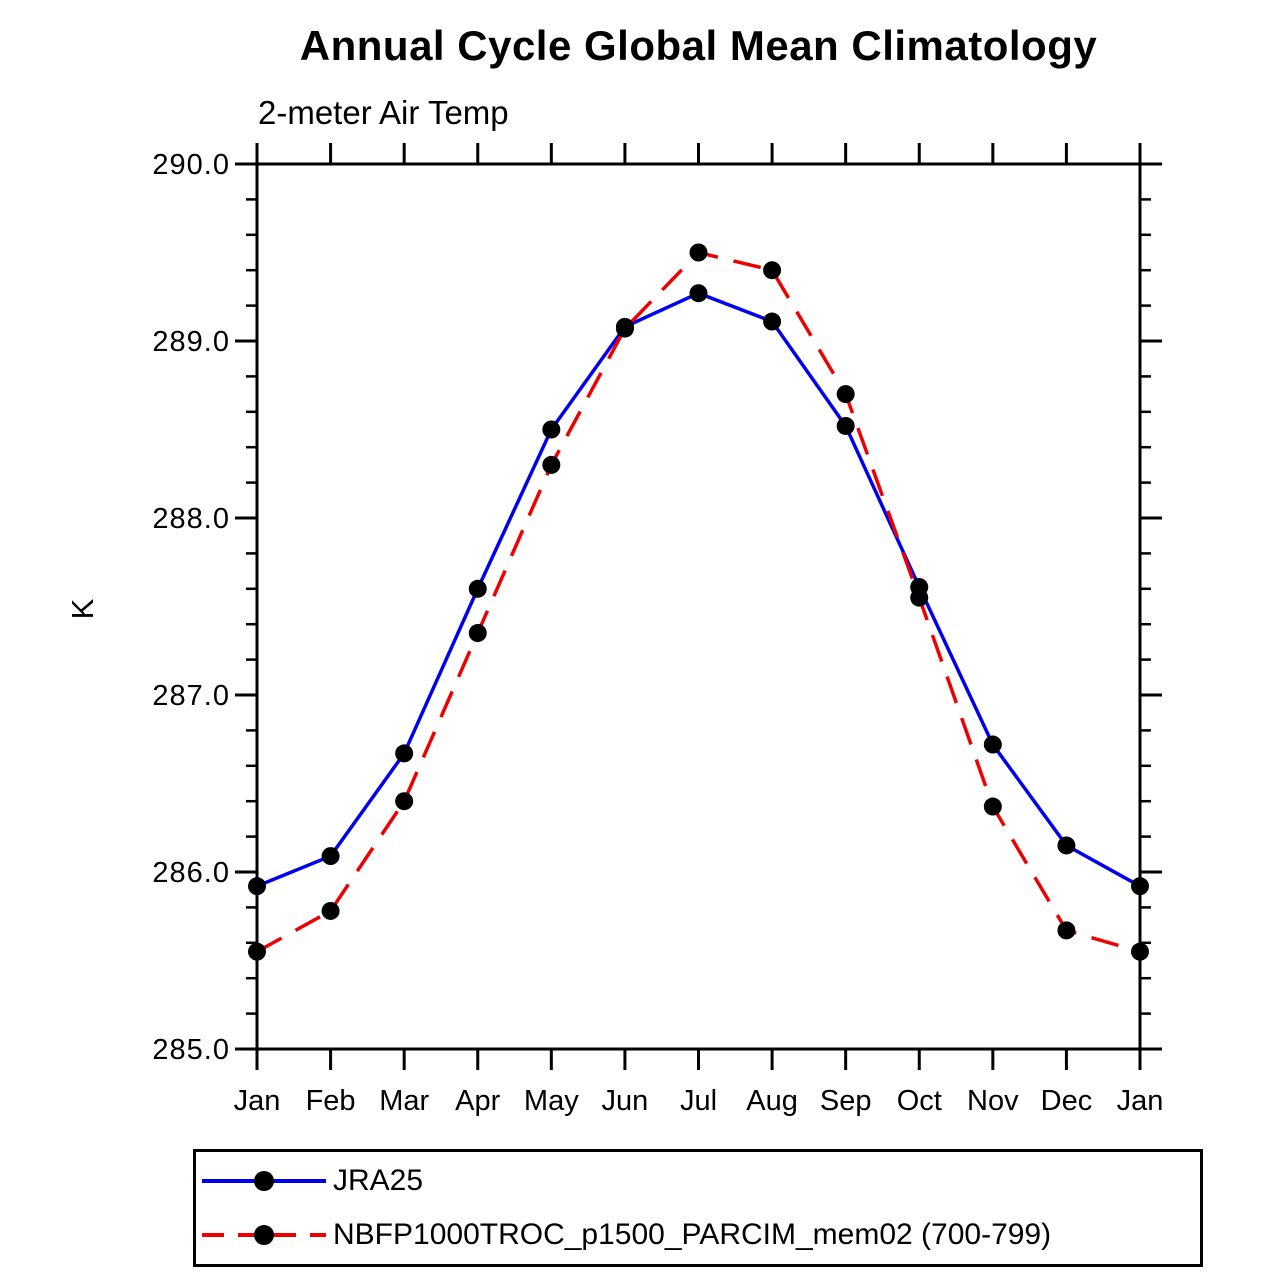  Describe the element at coordinates (625, 1101) in the screenshot. I see `x-tick-label: Jun` at that location.